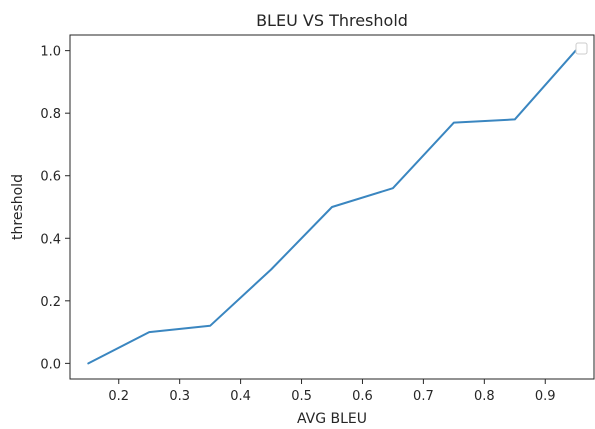 This screenshot has width=595, height=429. What do you see at coordinates (362, 396) in the screenshot?
I see `x-tick-label: 0.6` at bounding box center [362, 396].